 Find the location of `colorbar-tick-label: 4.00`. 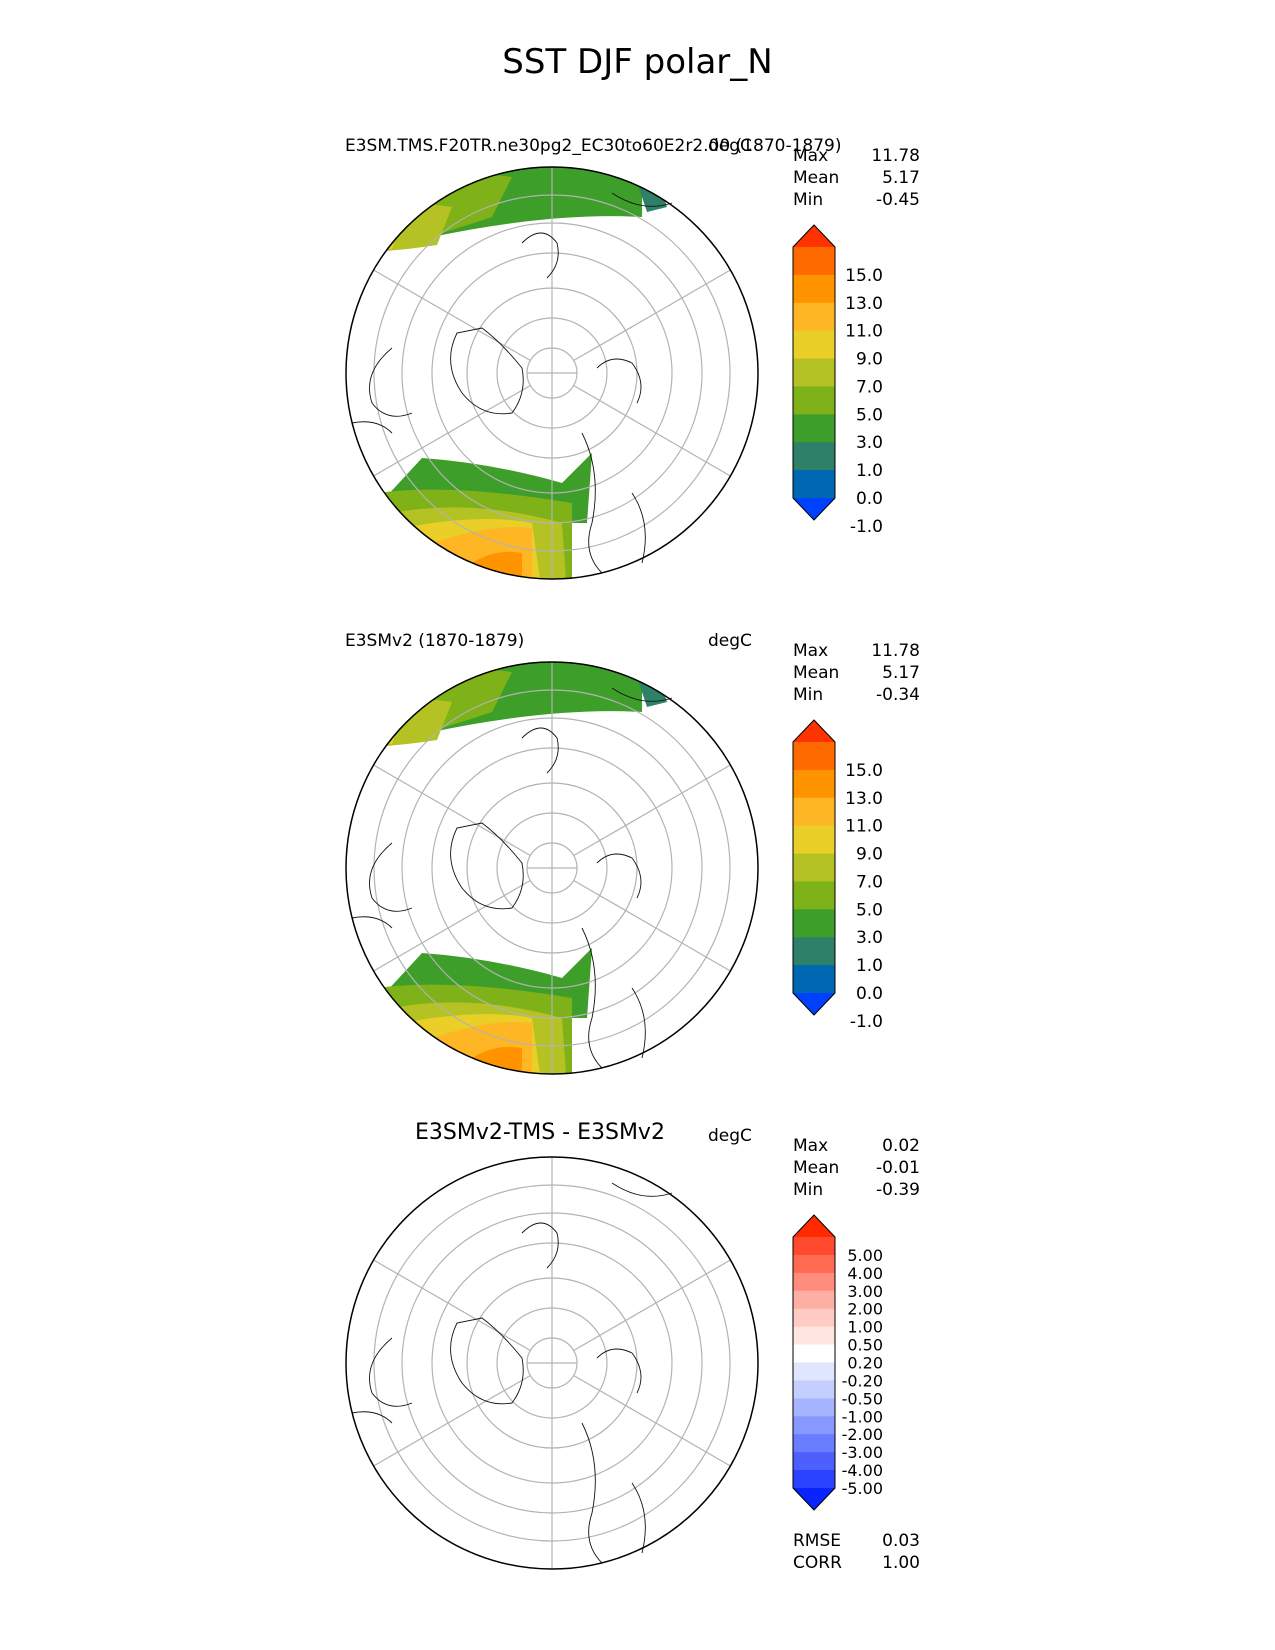

colorbar-tick-label: 4.00 is located at coordinates (865, 1273).